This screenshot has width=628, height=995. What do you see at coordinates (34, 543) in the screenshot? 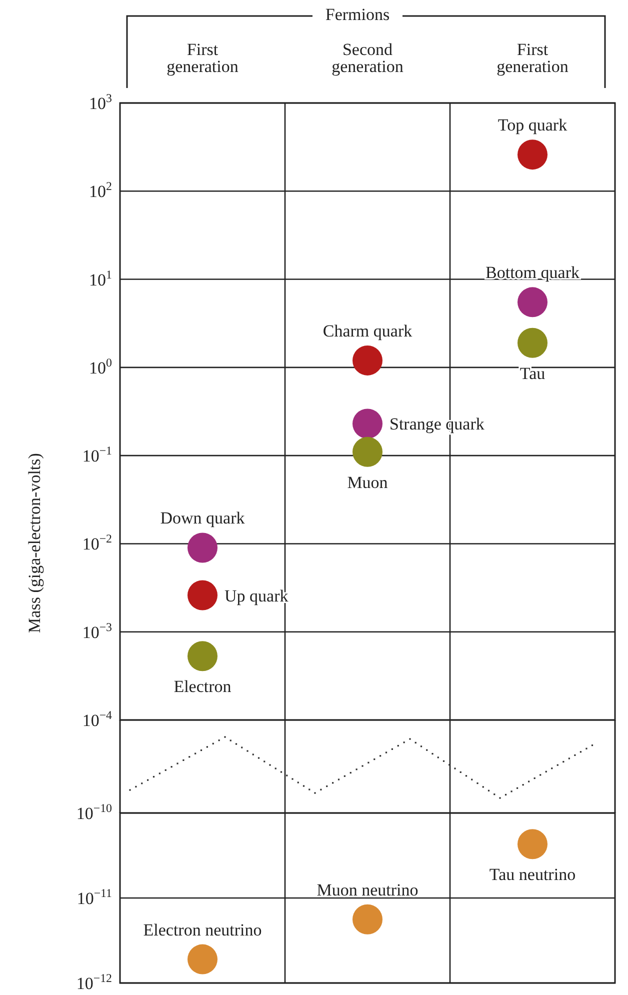
I see `y-axis-title: Mass (giga-electron-volts)` at bounding box center [34, 543].